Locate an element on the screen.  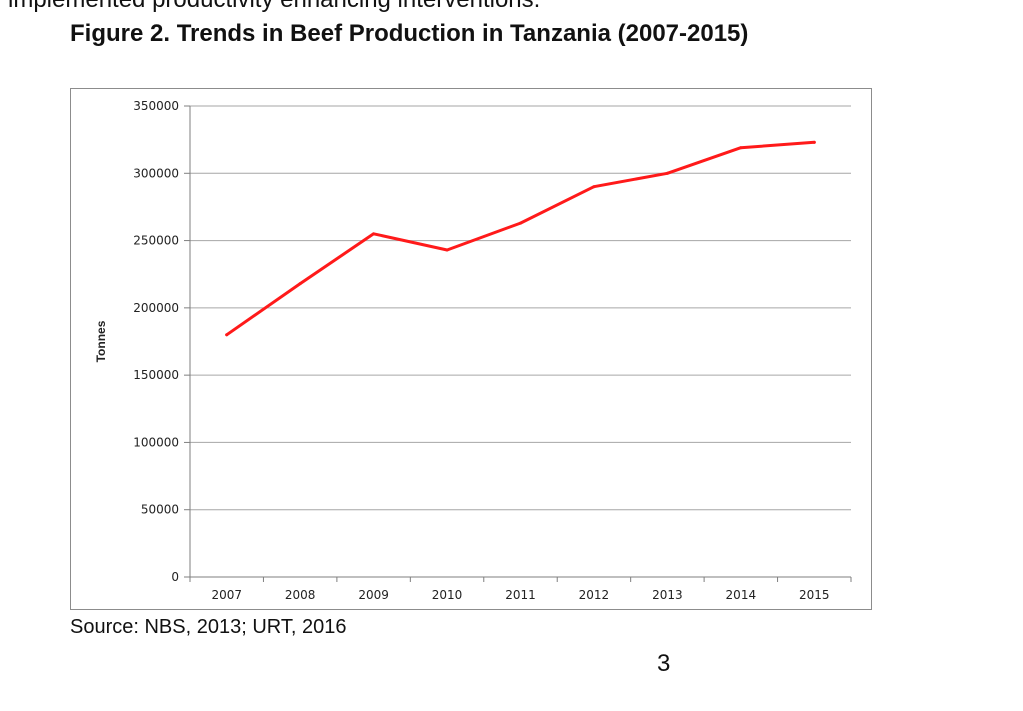
y-tick-label: 100000 is located at coordinates (156, 442).